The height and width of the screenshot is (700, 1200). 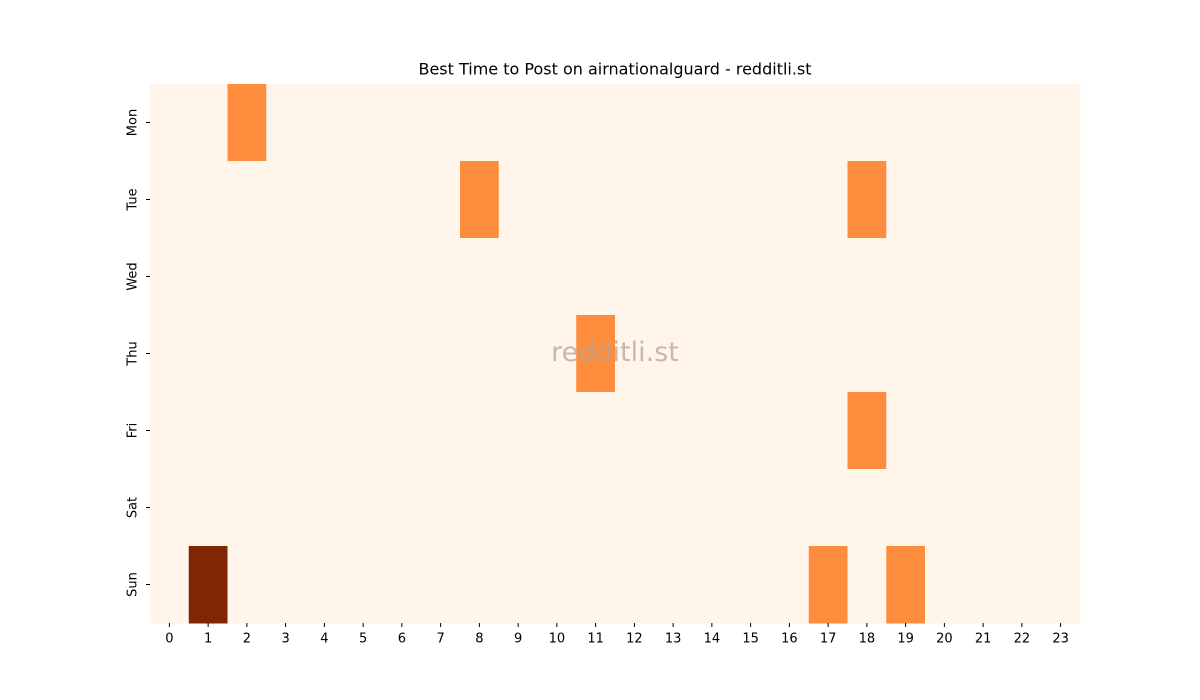 I want to click on x-tick-label: 16, so click(x=789, y=639).